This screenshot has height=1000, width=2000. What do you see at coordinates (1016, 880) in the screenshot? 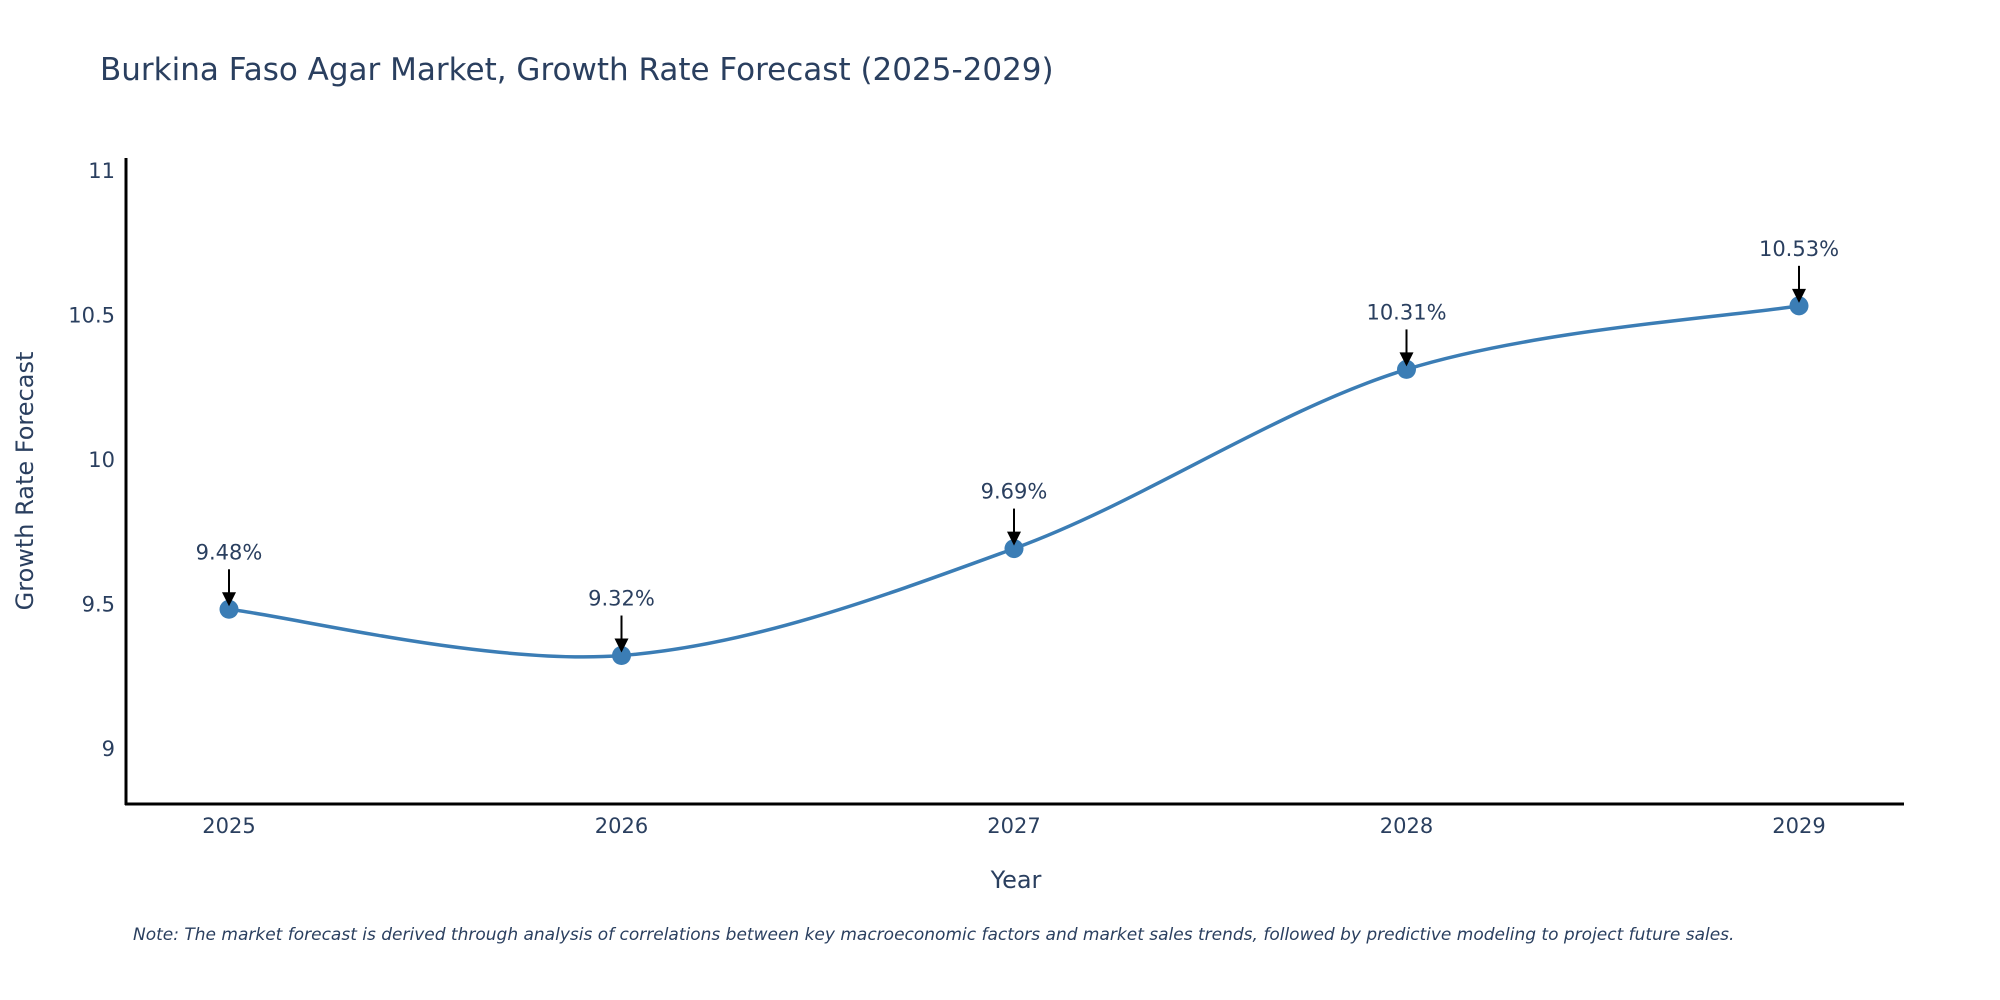
I see `x-axis-title: Year` at bounding box center [1016, 880].